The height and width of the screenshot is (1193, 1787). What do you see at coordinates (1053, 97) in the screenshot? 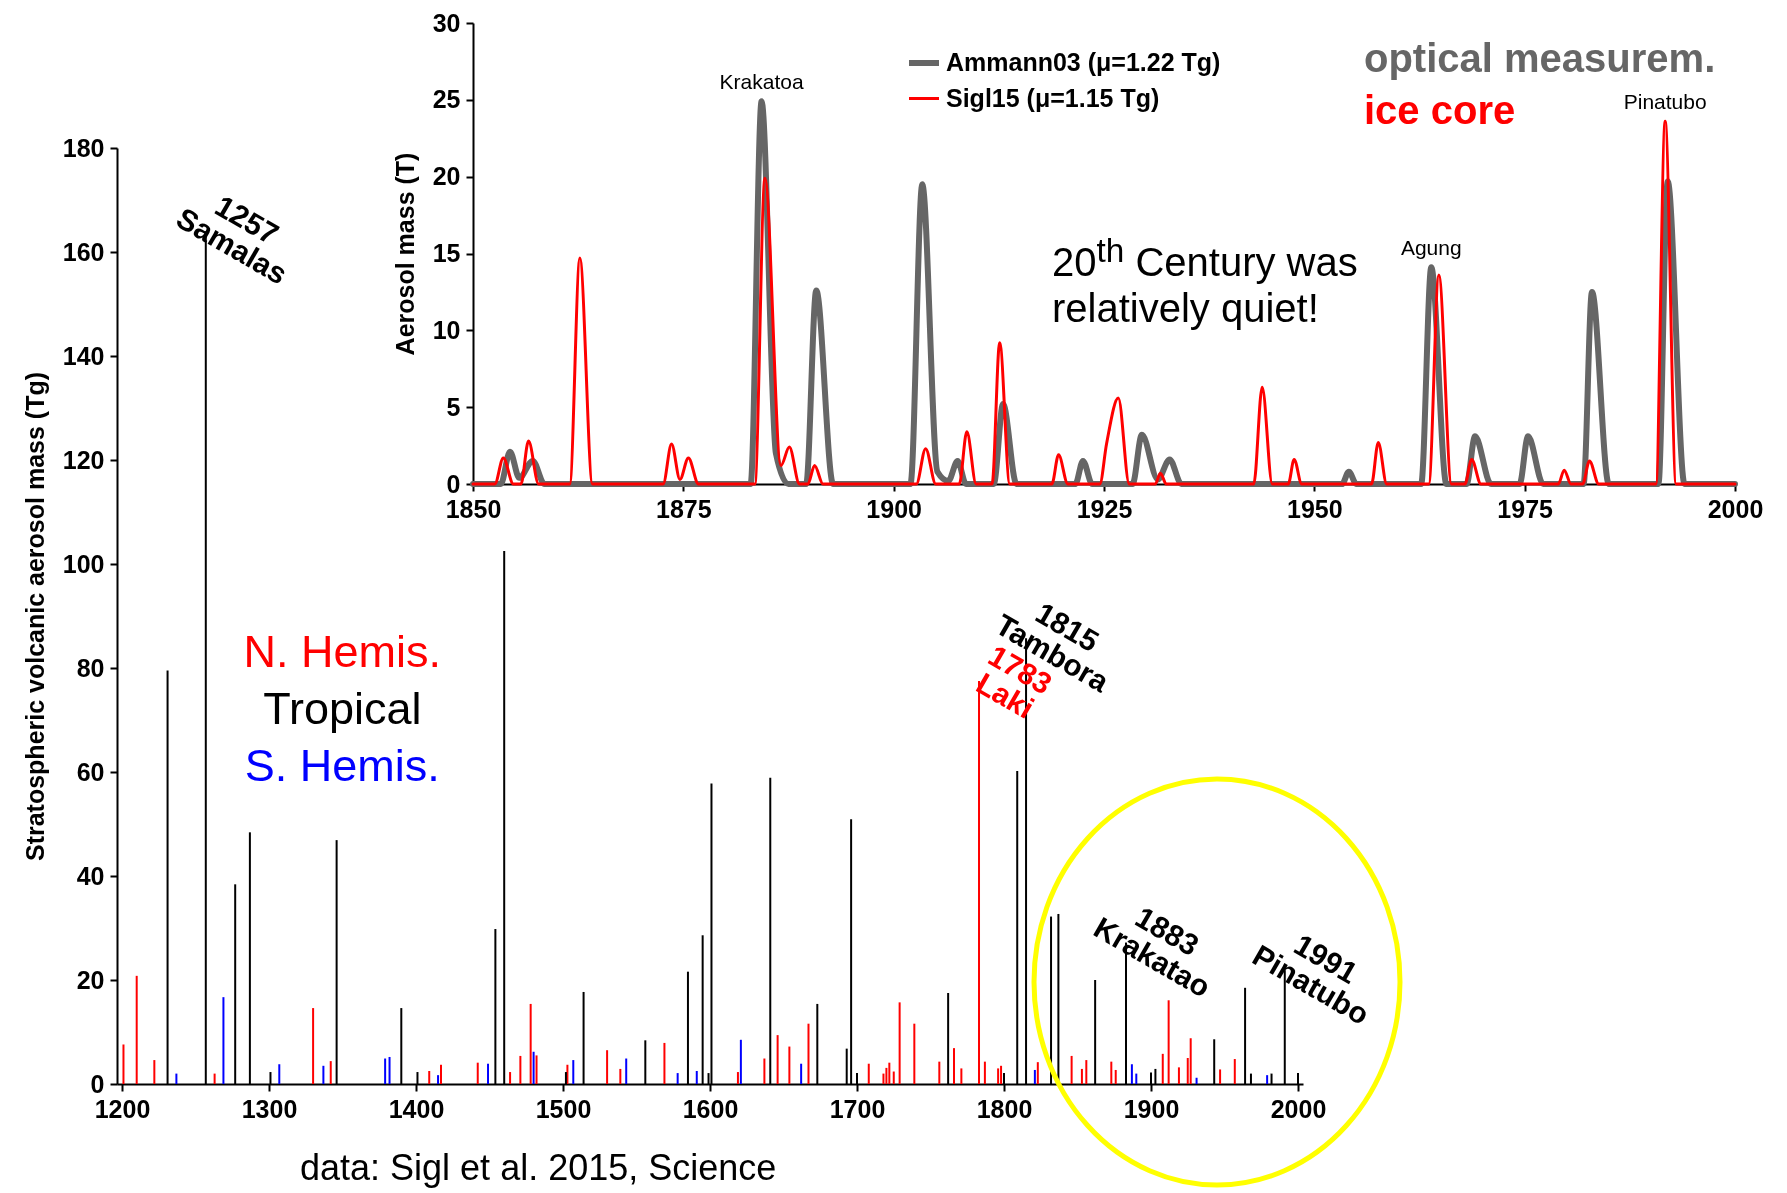
I see `legend-label: Sigl15 (μ=1.15 Tg)` at bounding box center [1053, 97].